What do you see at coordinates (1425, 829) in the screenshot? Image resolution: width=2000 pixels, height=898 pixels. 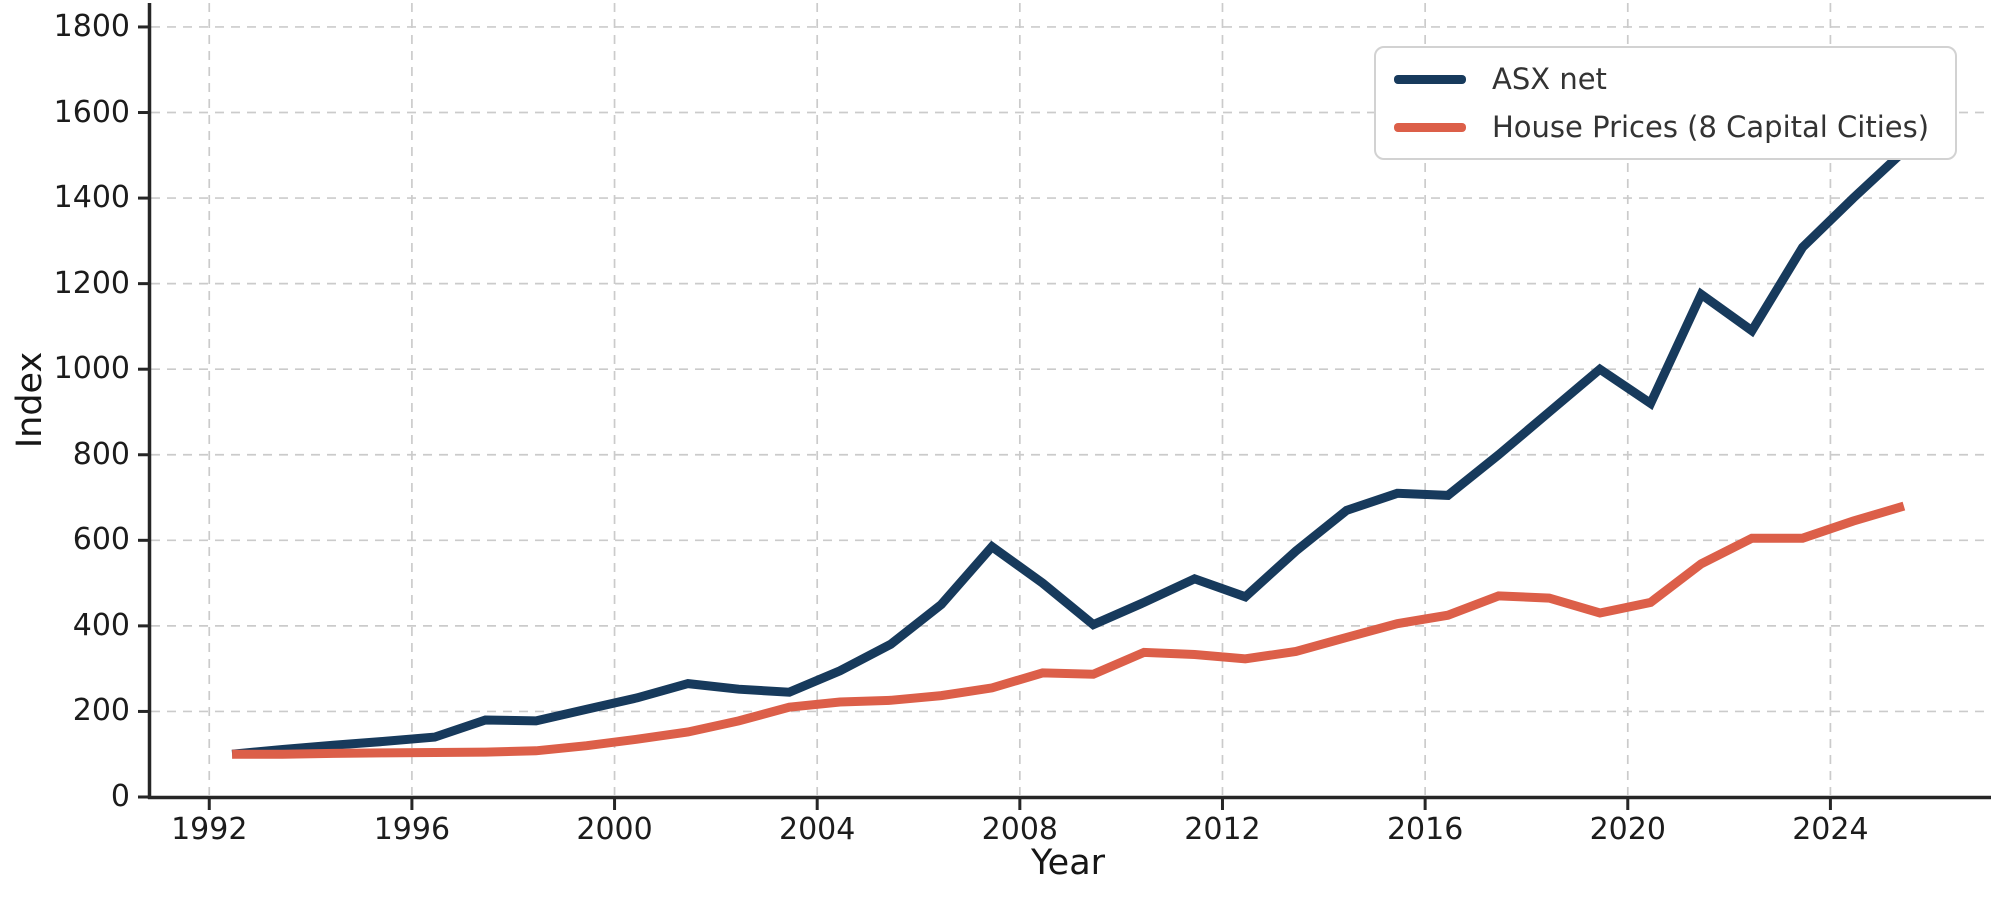 I see `x-tick-label-2016: 2016` at bounding box center [1425, 829].